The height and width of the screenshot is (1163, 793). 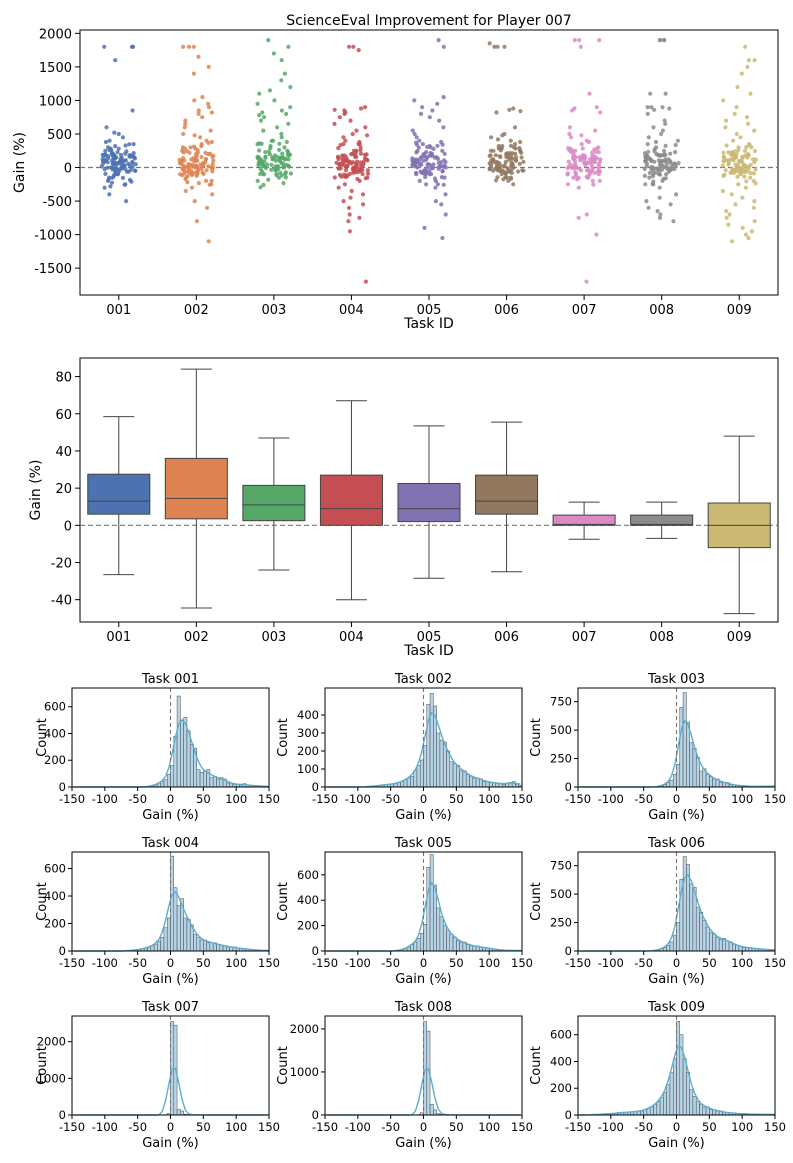 I want to click on y-tick-label: 2000, so click(x=304, y=1029).